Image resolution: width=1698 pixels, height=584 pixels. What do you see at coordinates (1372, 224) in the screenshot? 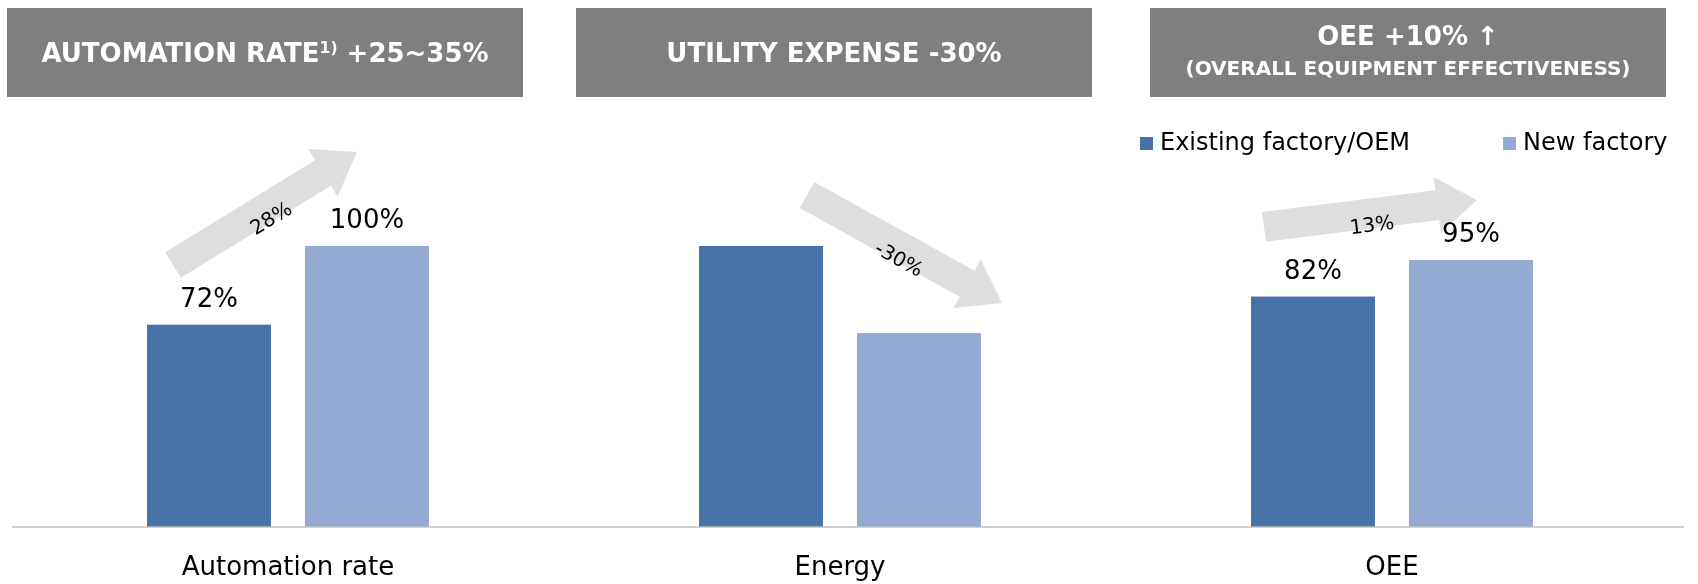
I see `text: 13%` at bounding box center [1372, 224].